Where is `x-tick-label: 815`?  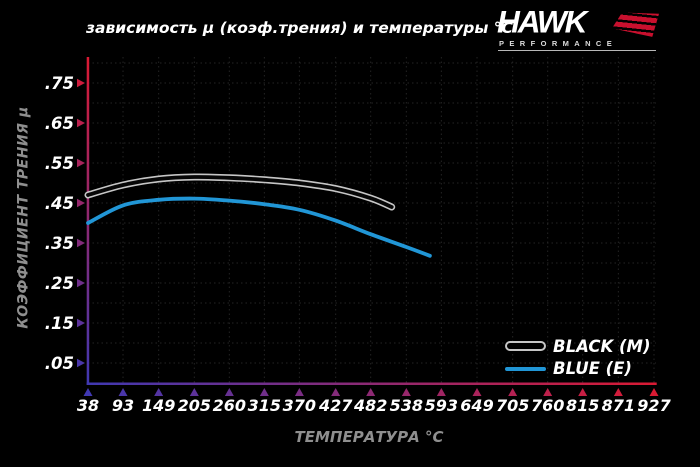 x-tick-label: 815 is located at coordinates (582, 405).